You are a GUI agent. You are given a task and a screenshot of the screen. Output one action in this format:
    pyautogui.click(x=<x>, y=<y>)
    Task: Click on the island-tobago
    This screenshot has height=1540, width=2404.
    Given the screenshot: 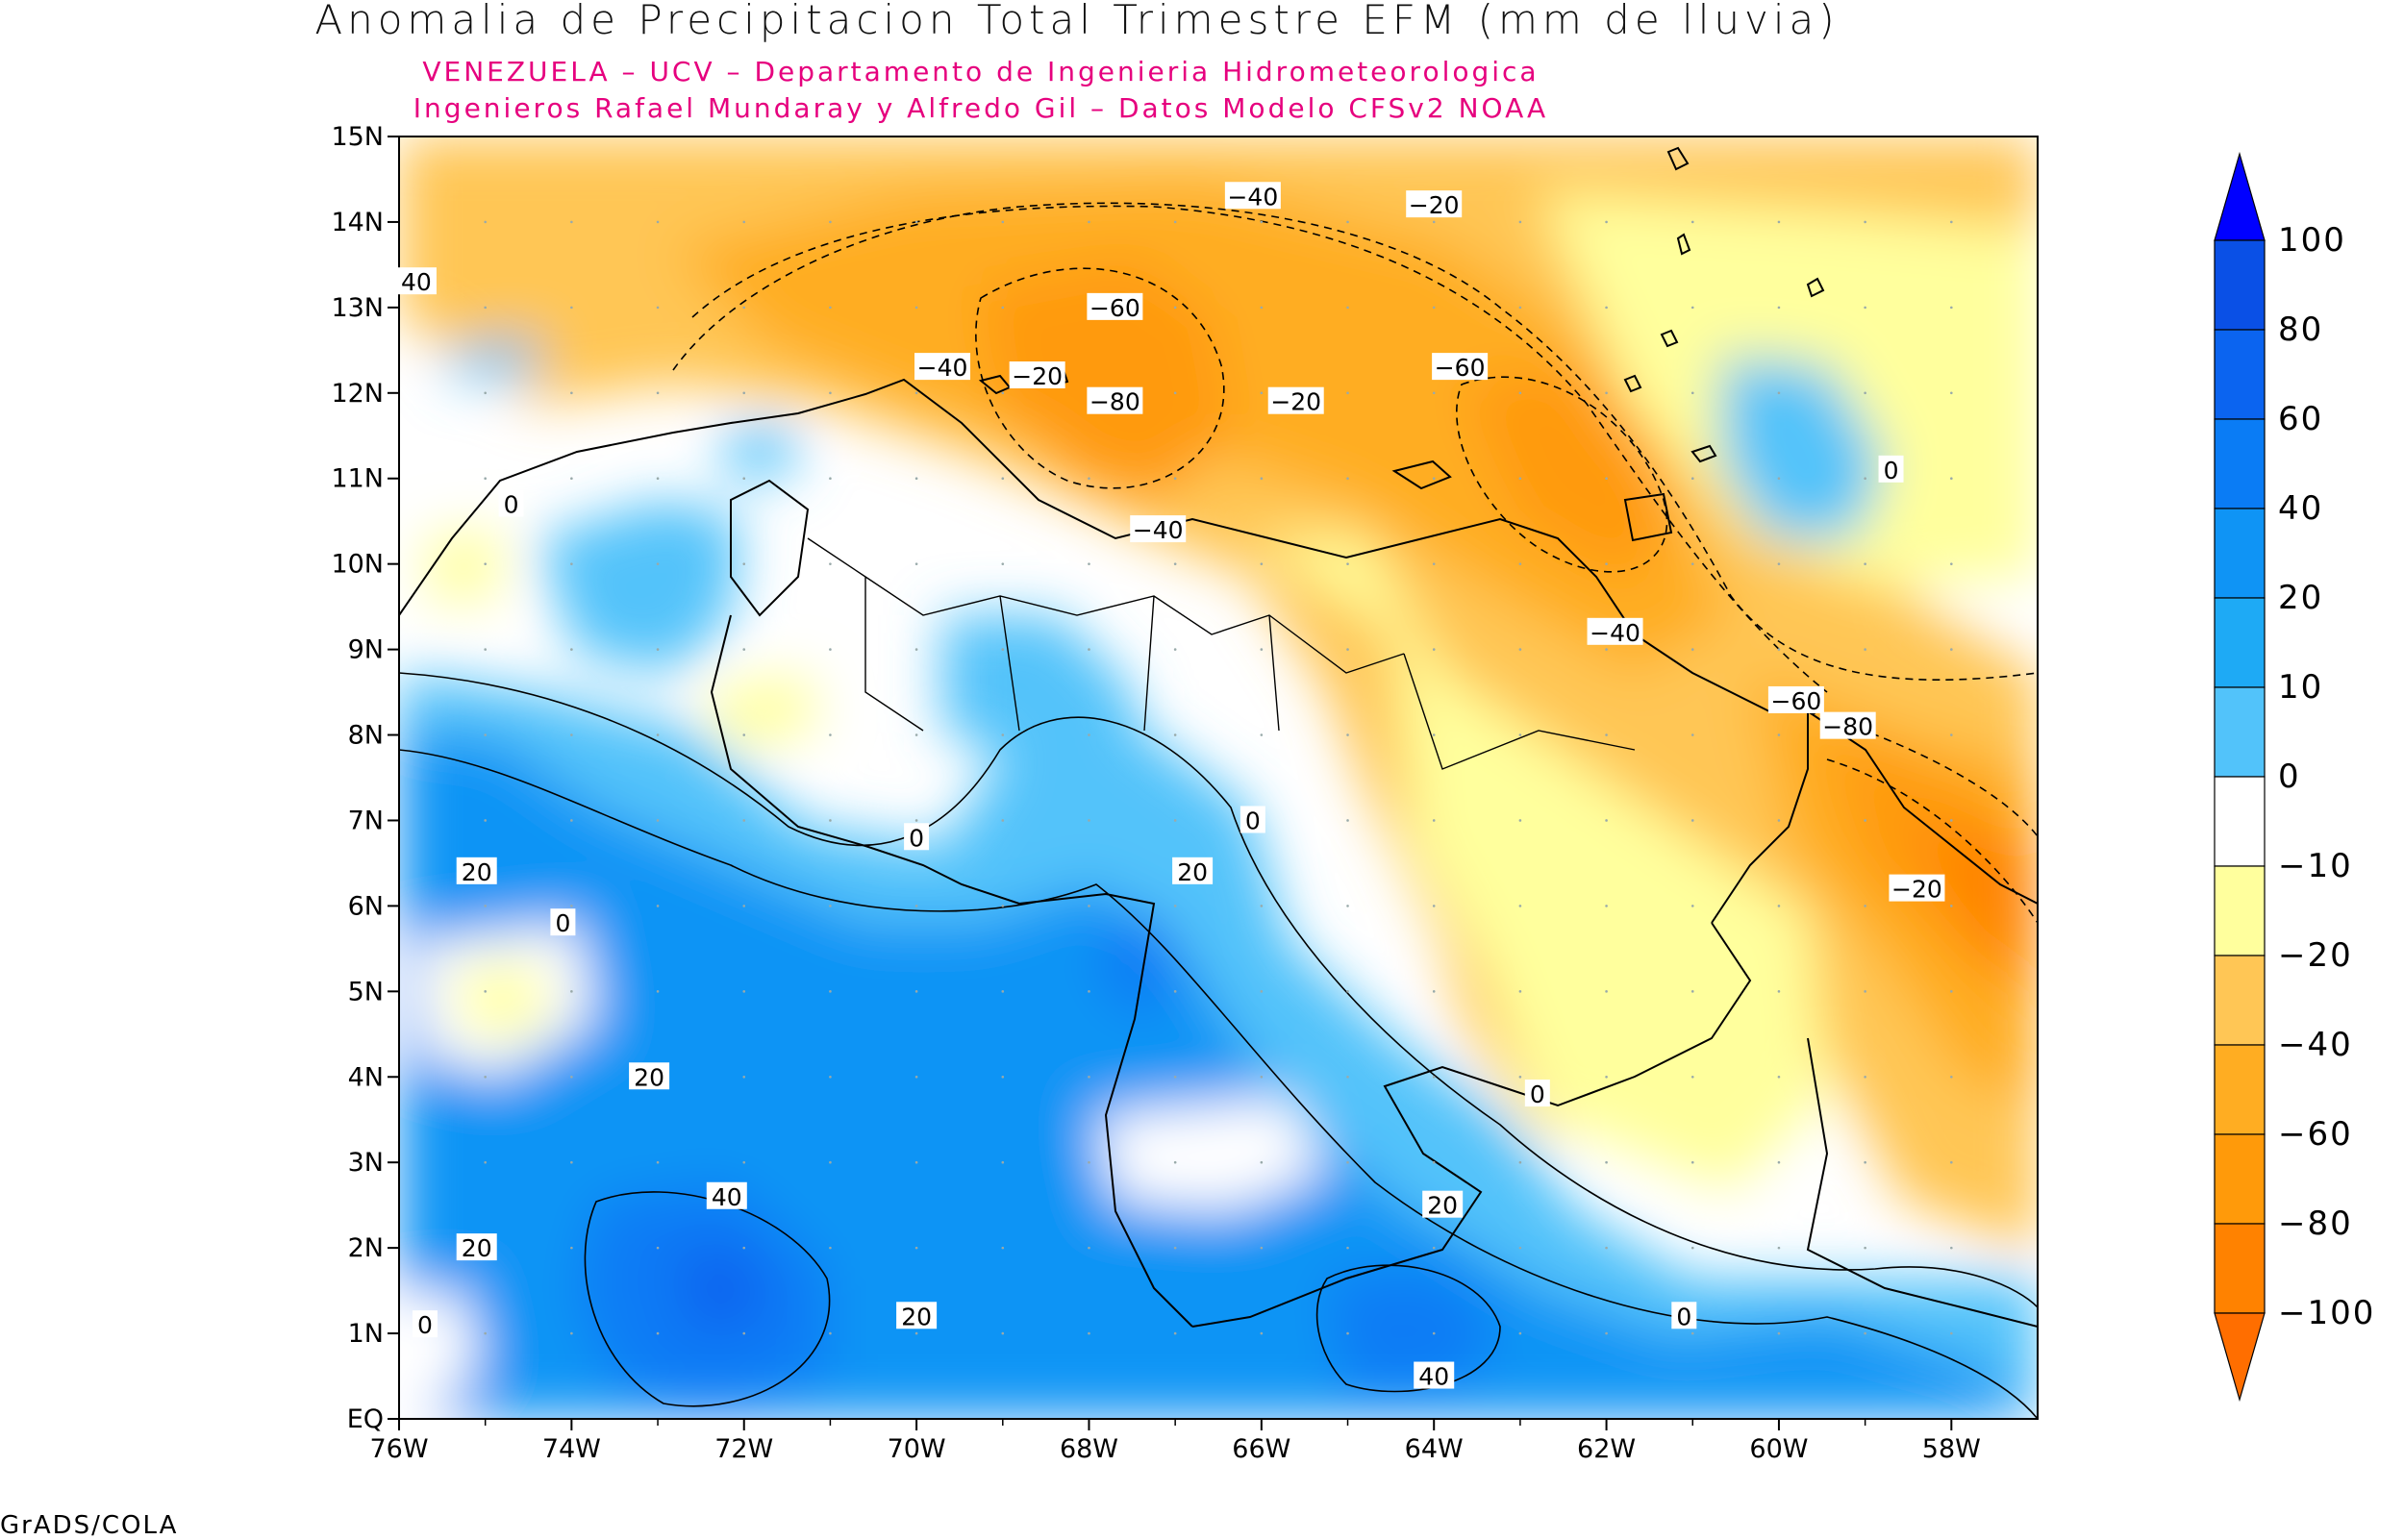 What is the action you would take?
    pyautogui.click(x=1703, y=453)
    